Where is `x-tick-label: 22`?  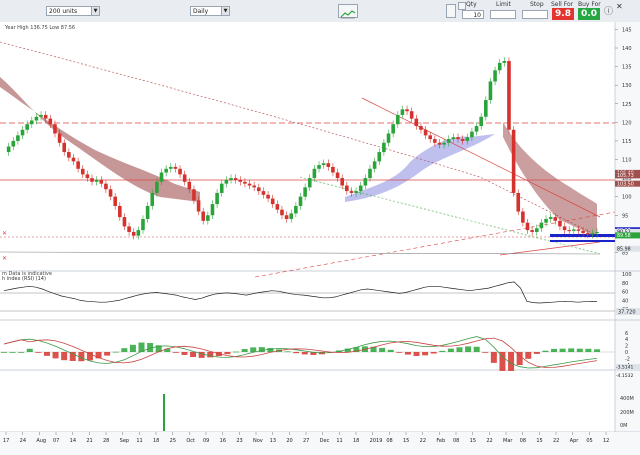
x-tick-label: 22 is located at coordinates (556, 441).